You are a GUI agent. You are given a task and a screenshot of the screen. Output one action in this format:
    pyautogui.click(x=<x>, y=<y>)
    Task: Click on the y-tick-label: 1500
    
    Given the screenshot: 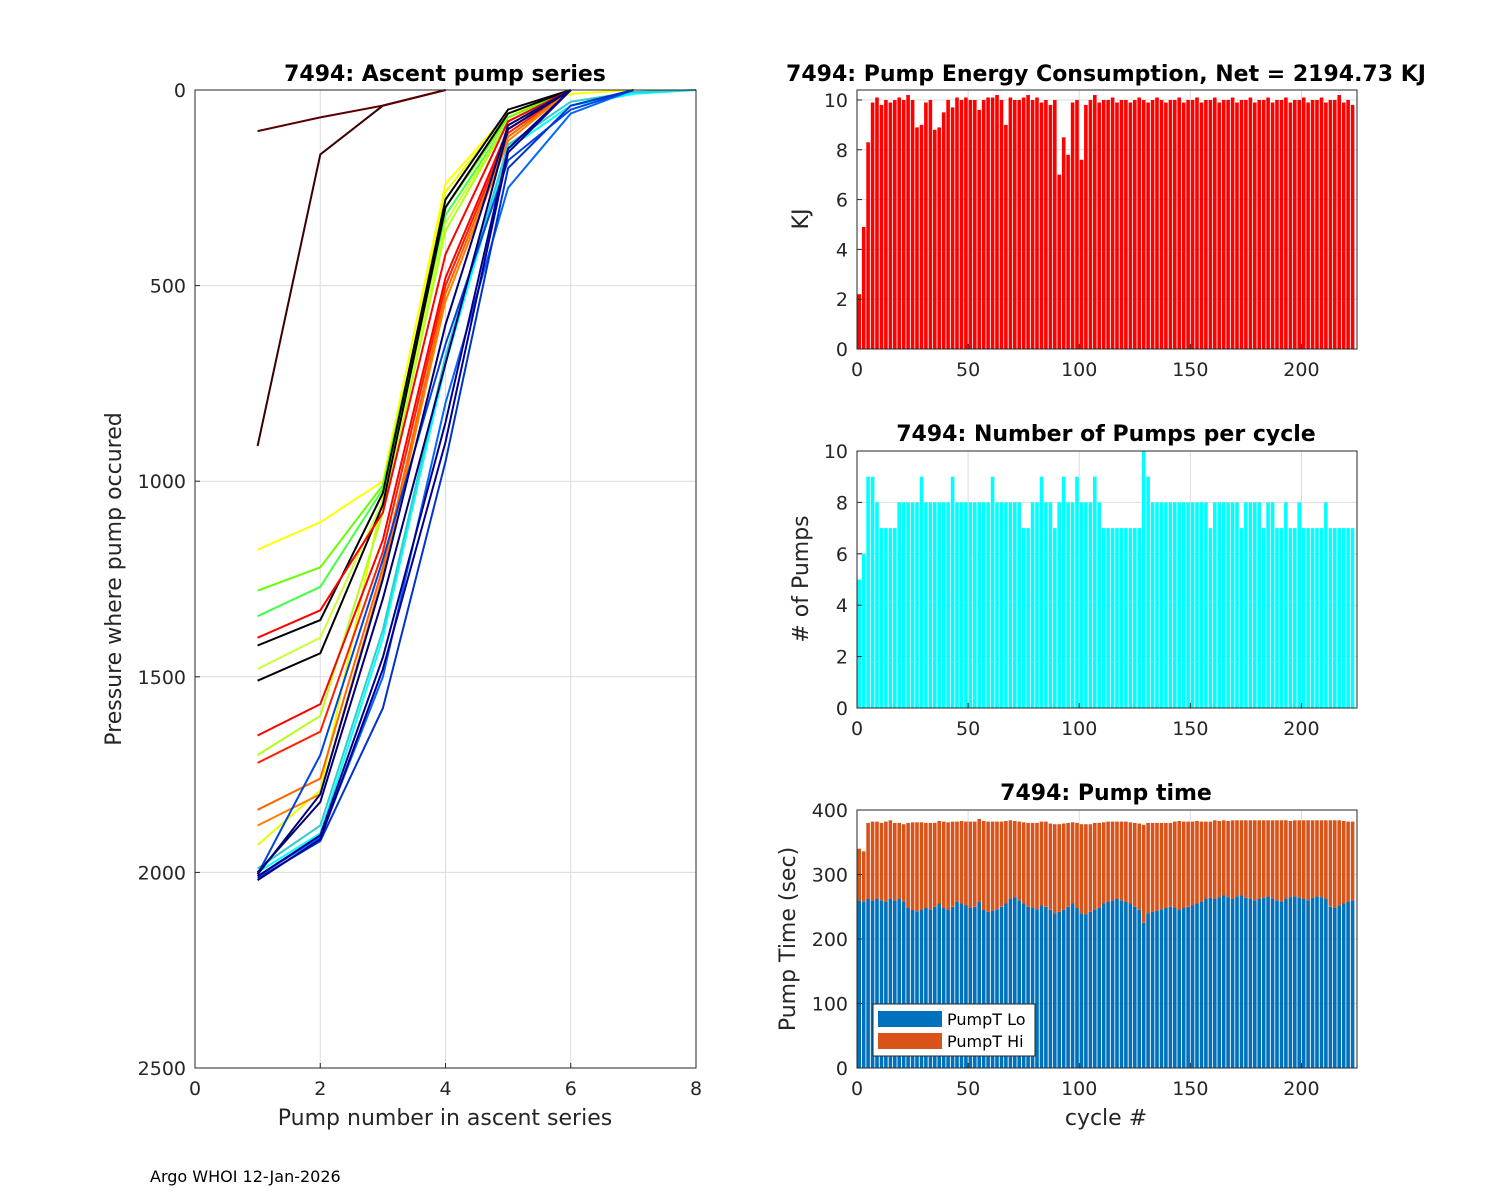 What is the action you would take?
    pyautogui.click(x=162, y=678)
    